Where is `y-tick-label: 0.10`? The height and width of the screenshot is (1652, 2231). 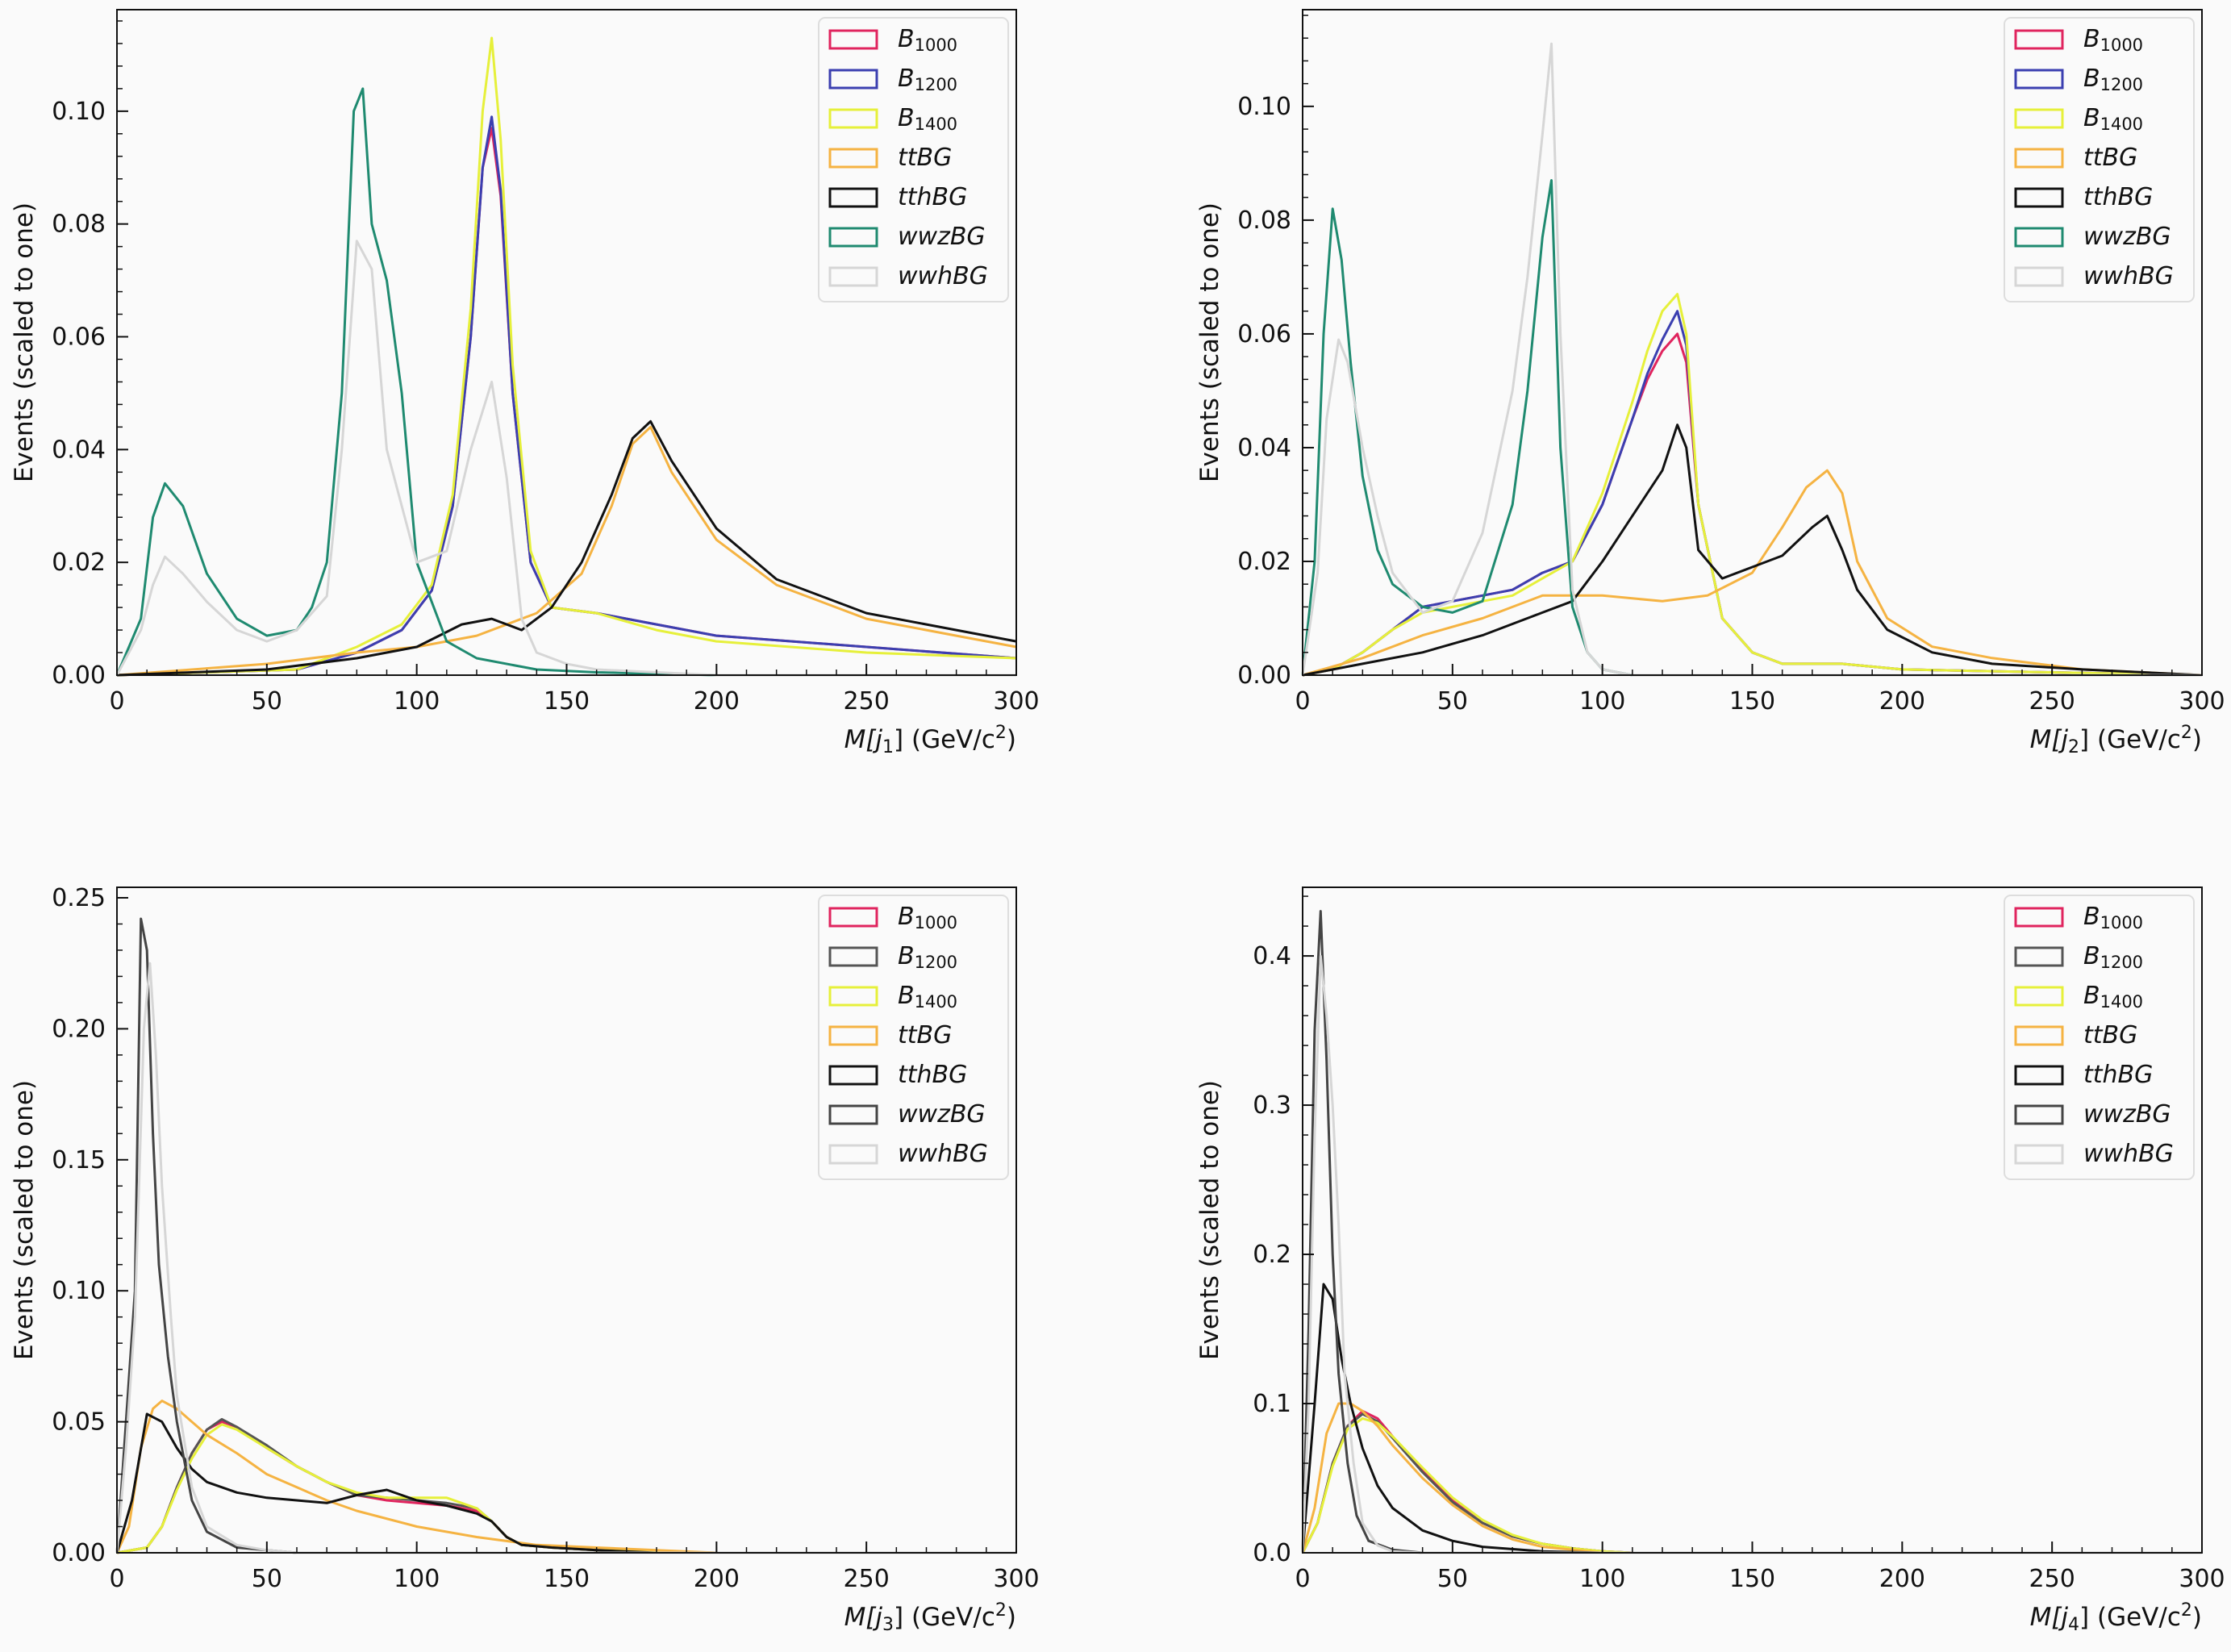 y-tick-label: 0.10 is located at coordinates (79, 112).